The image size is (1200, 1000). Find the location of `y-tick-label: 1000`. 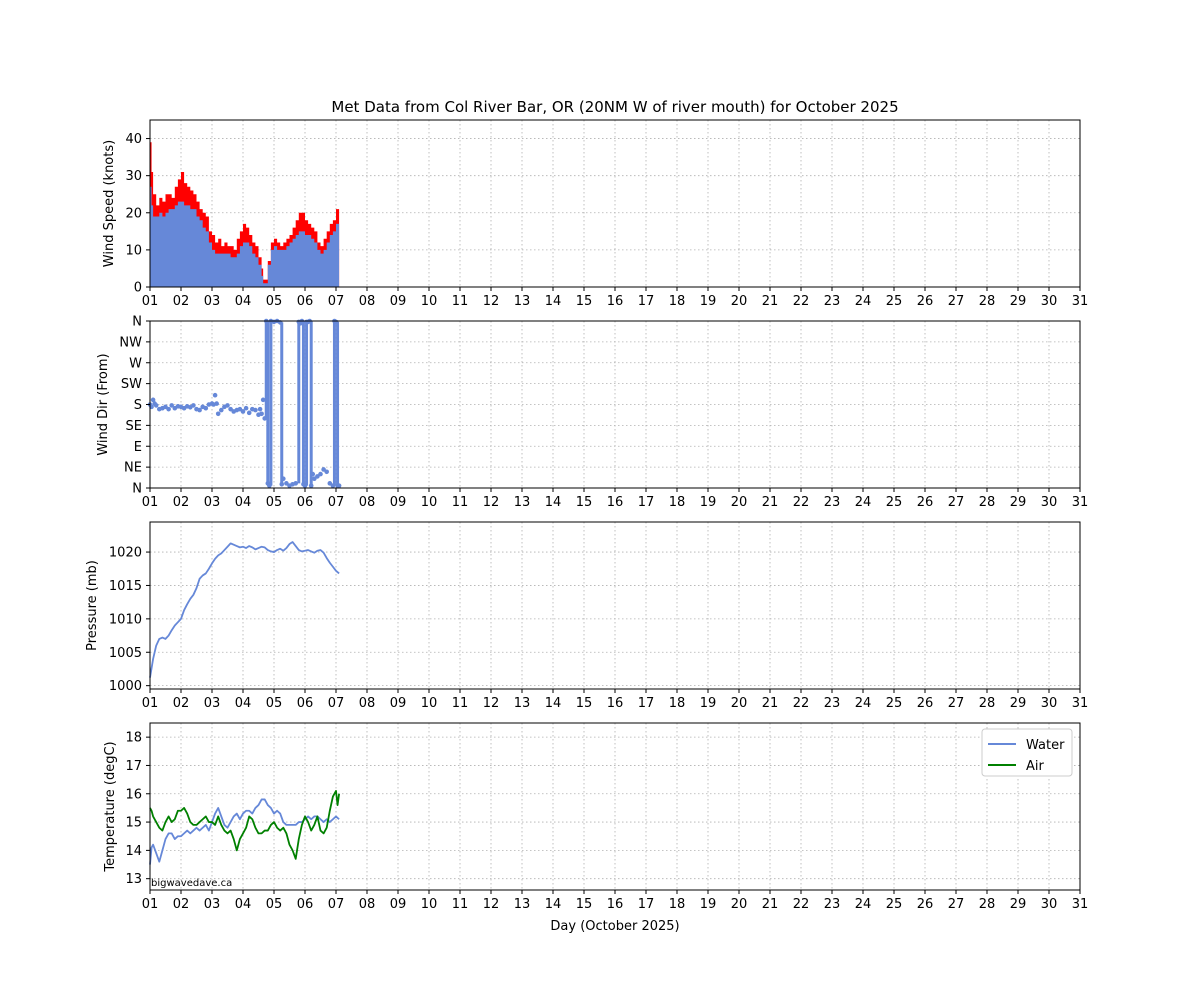

y-tick-label: 1000 is located at coordinates (125, 686).